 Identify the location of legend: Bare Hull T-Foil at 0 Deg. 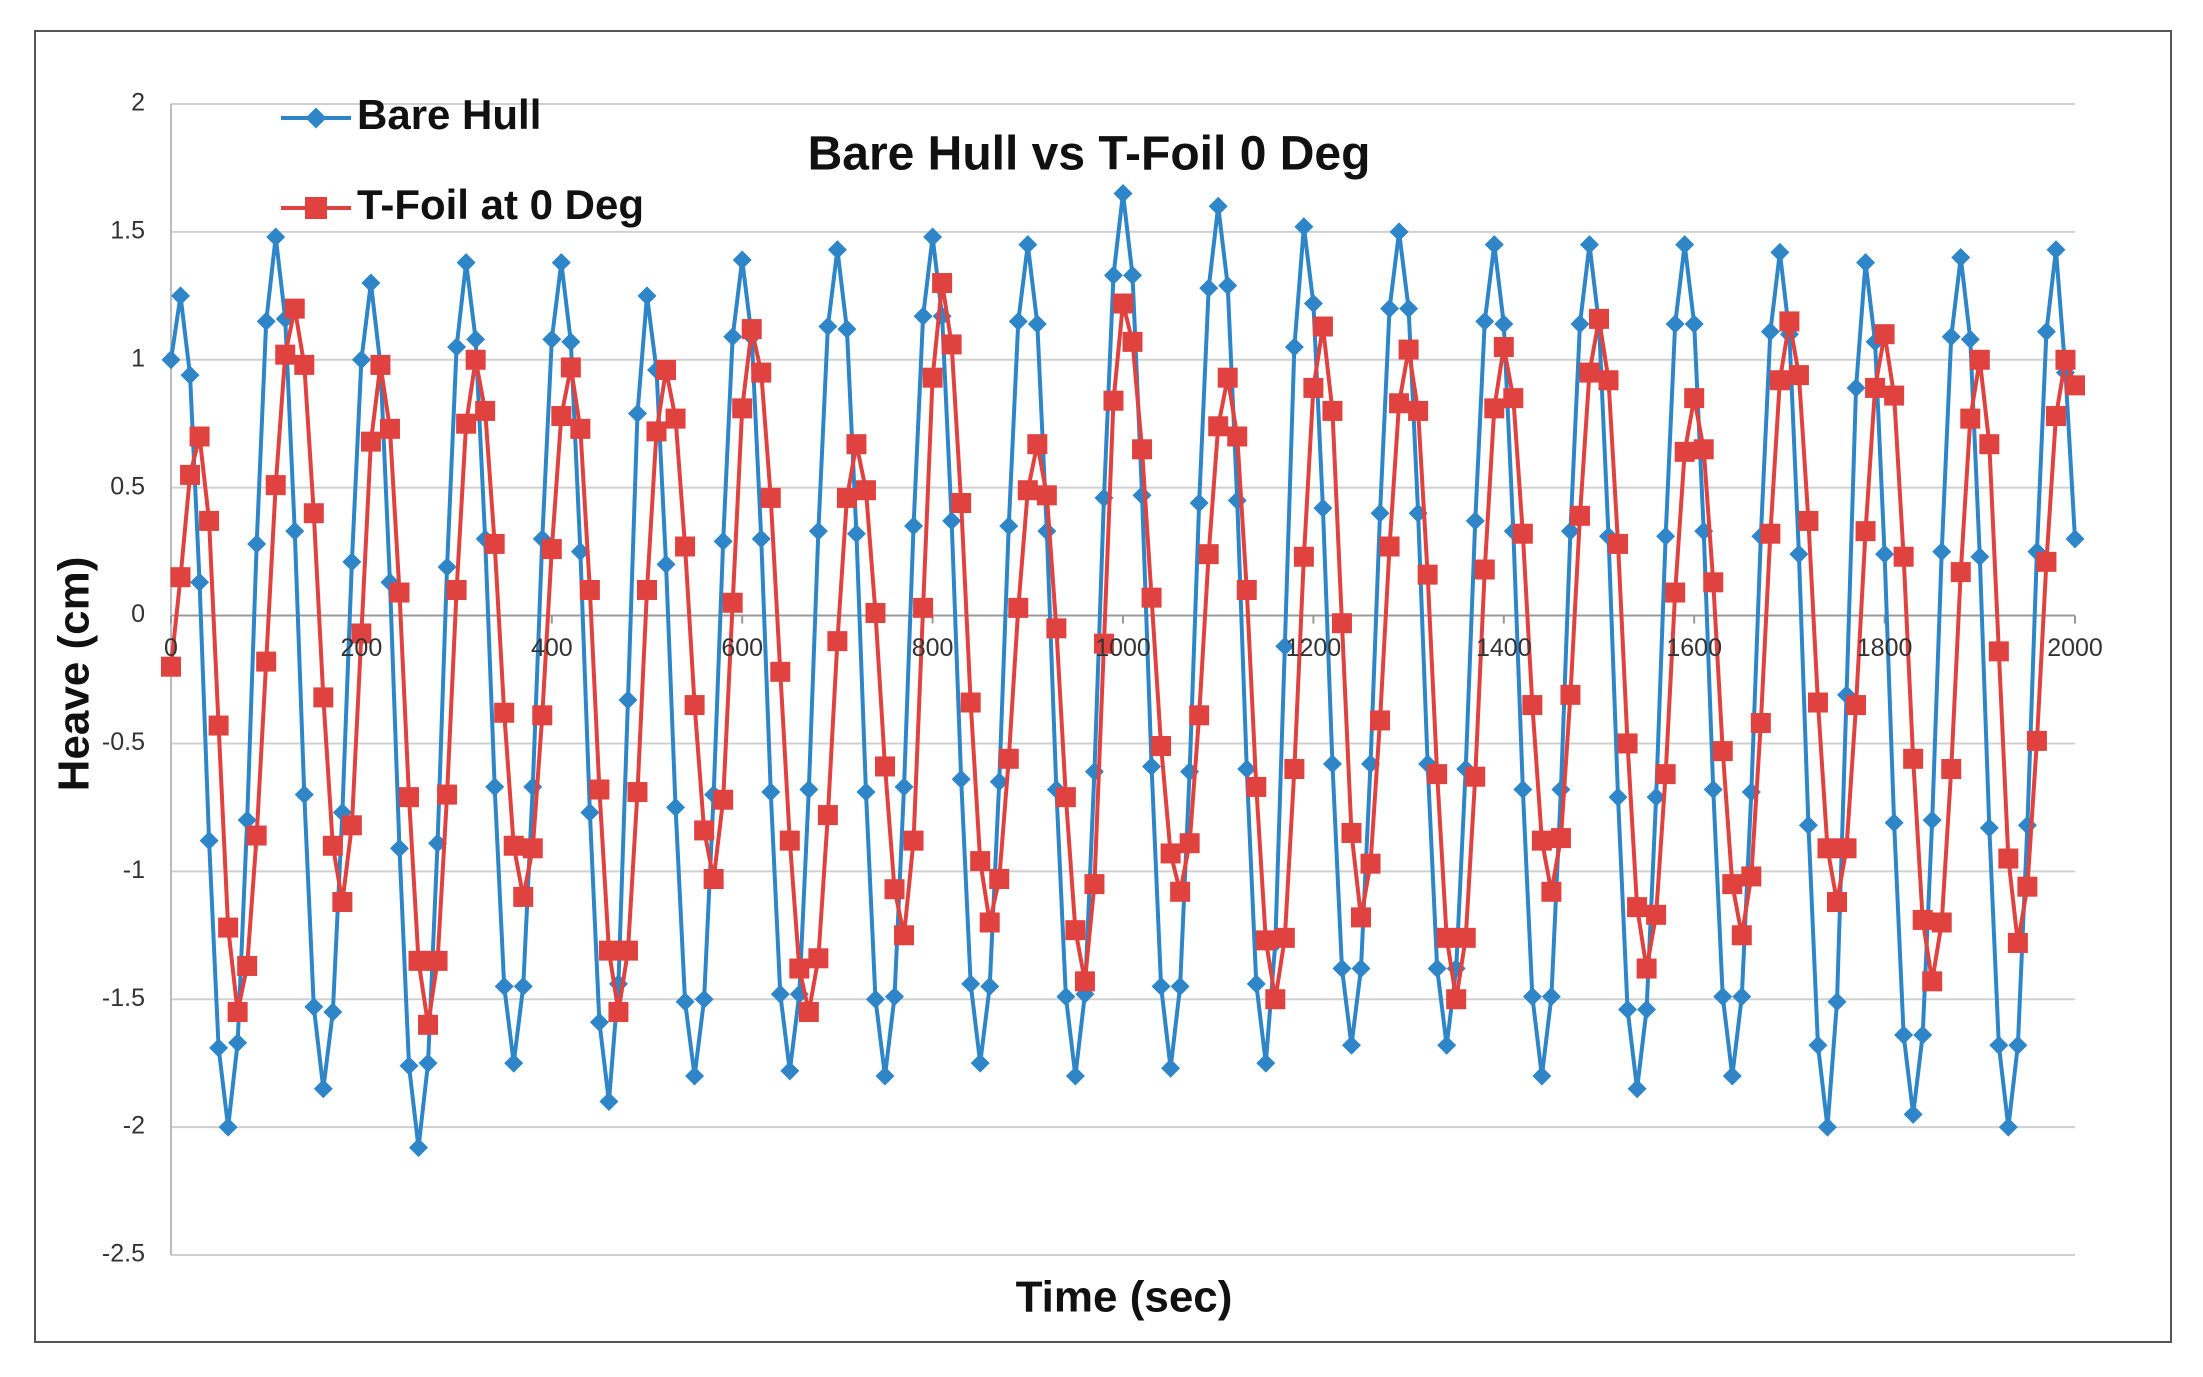
(462, 159).